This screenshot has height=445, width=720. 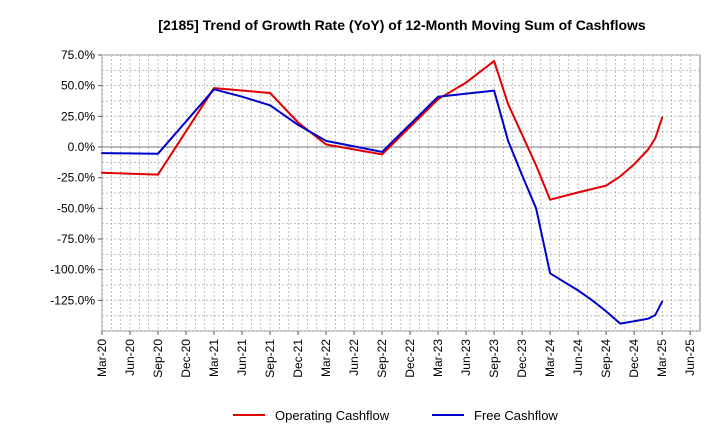 I want to click on y-tick-label: -25.0%, so click(x=76, y=178).